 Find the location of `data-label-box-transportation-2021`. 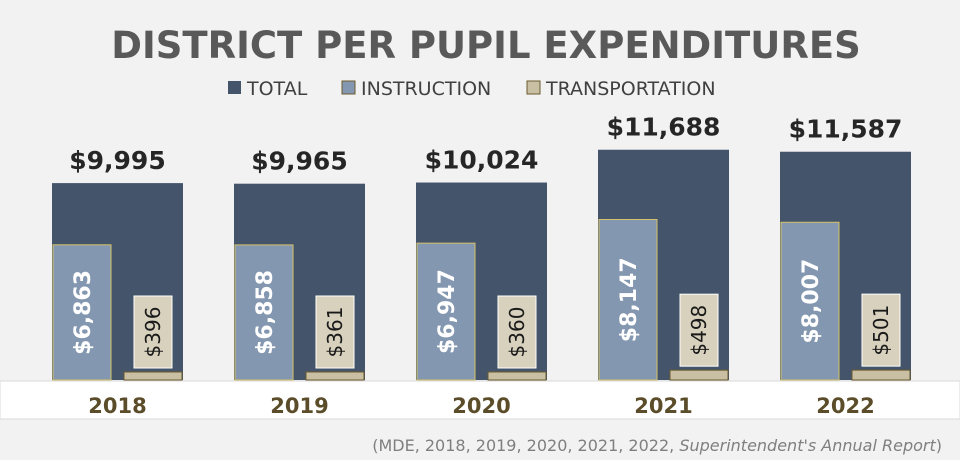

data-label-box-transportation-2021 is located at coordinates (699, 330).